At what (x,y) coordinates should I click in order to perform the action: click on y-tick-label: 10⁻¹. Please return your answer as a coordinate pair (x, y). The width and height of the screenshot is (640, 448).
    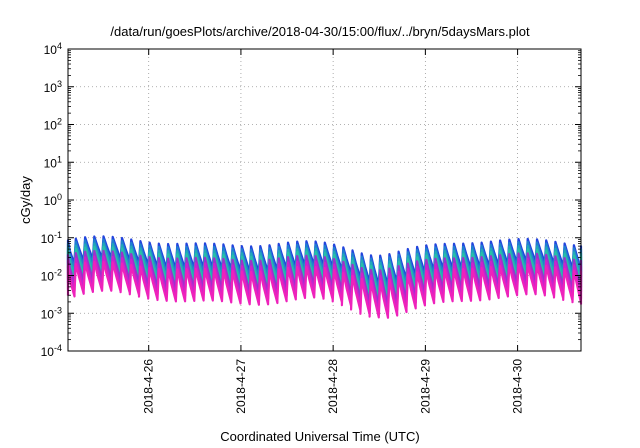
    Looking at the image, I should click on (51, 238).